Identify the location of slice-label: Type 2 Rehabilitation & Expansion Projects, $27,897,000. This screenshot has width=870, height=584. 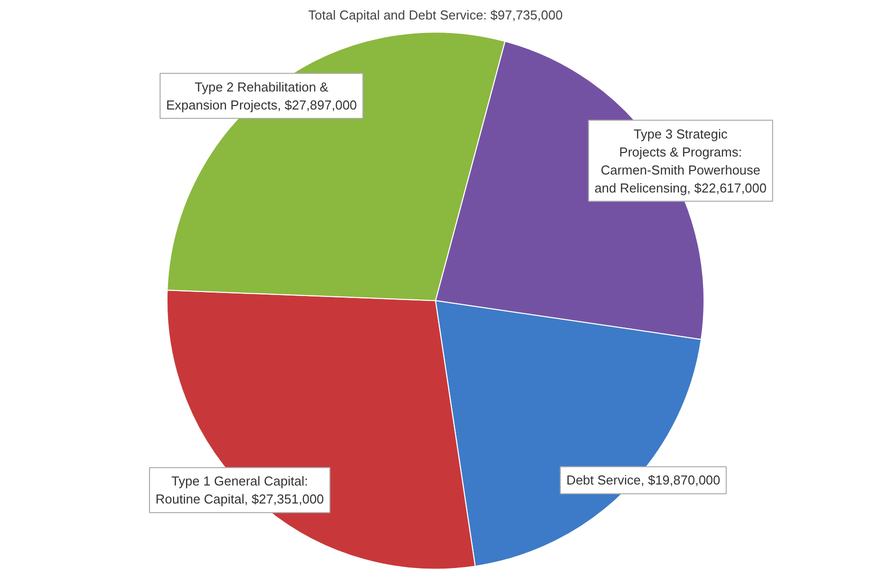
(261, 95).